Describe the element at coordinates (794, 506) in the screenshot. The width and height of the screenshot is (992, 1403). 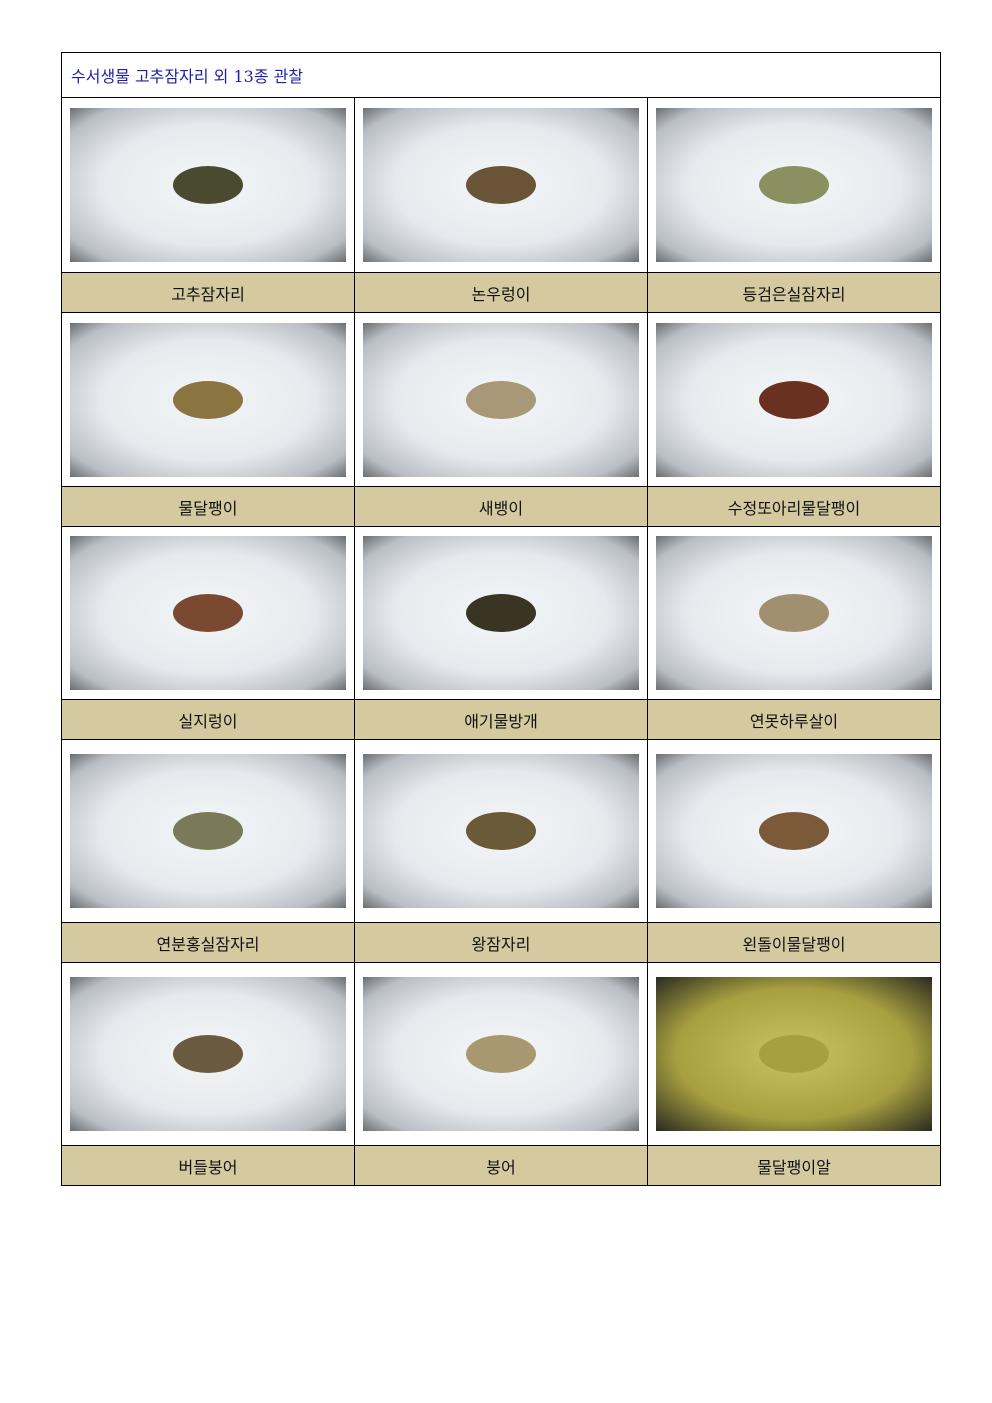
I see `species-caption: 수정또아리물달팽이` at that location.